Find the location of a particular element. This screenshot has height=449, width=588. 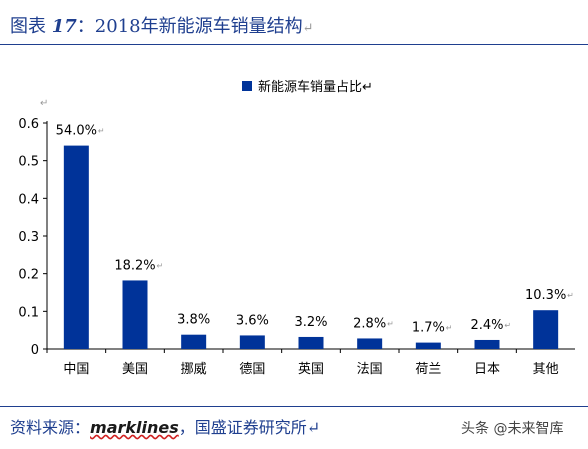

data-label: 10.3% is located at coordinates (545, 295).